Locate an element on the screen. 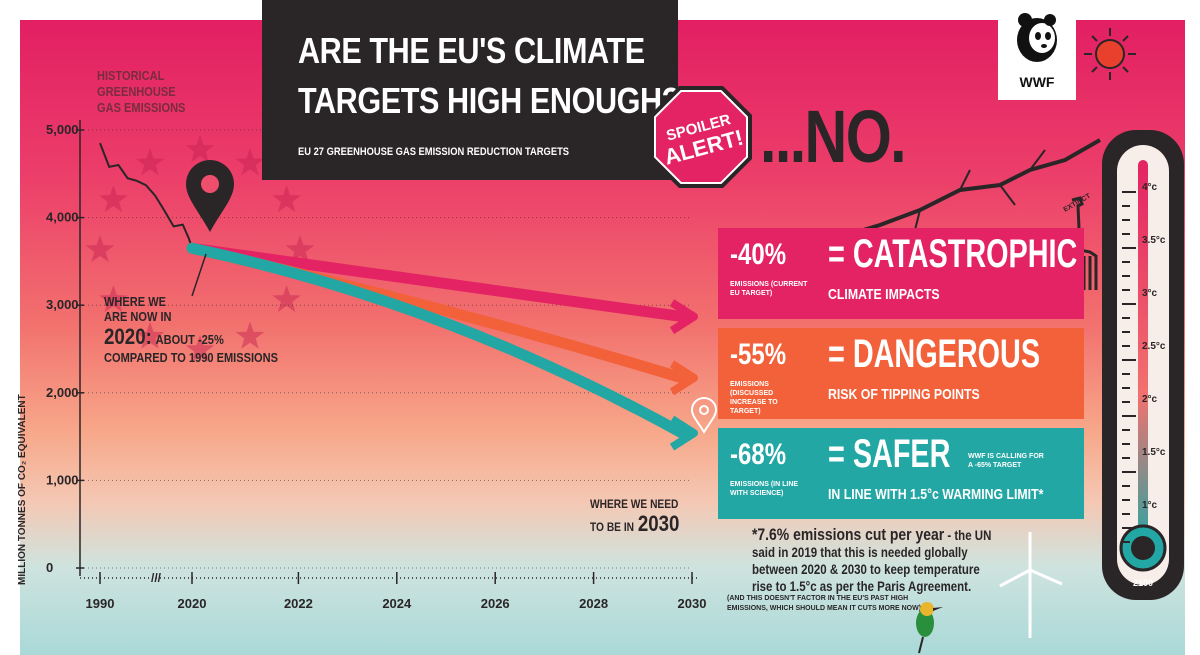 The height and width of the screenshot is (655, 1200). page-title-line2: TARGETS HIGH ENOUGH? is located at coordinates (489, 100).